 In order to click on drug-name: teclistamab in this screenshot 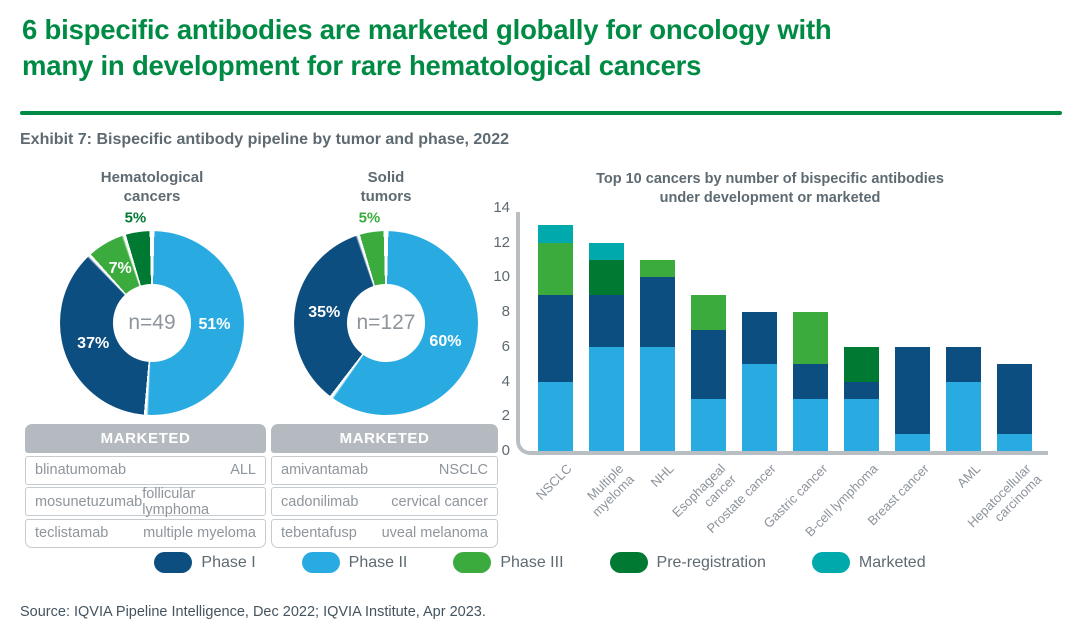, I will do `click(72, 533)`.